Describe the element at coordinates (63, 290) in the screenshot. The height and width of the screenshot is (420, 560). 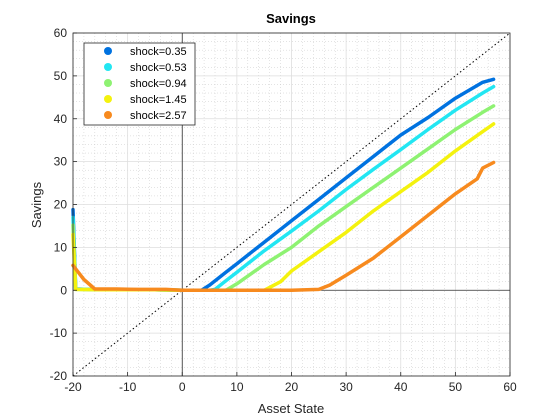
I see `y-tick-label: 0` at that location.